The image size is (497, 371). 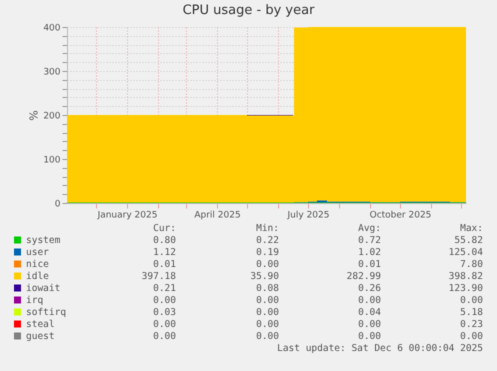 I want to click on text: 1.02, so click(x=369, y=252).